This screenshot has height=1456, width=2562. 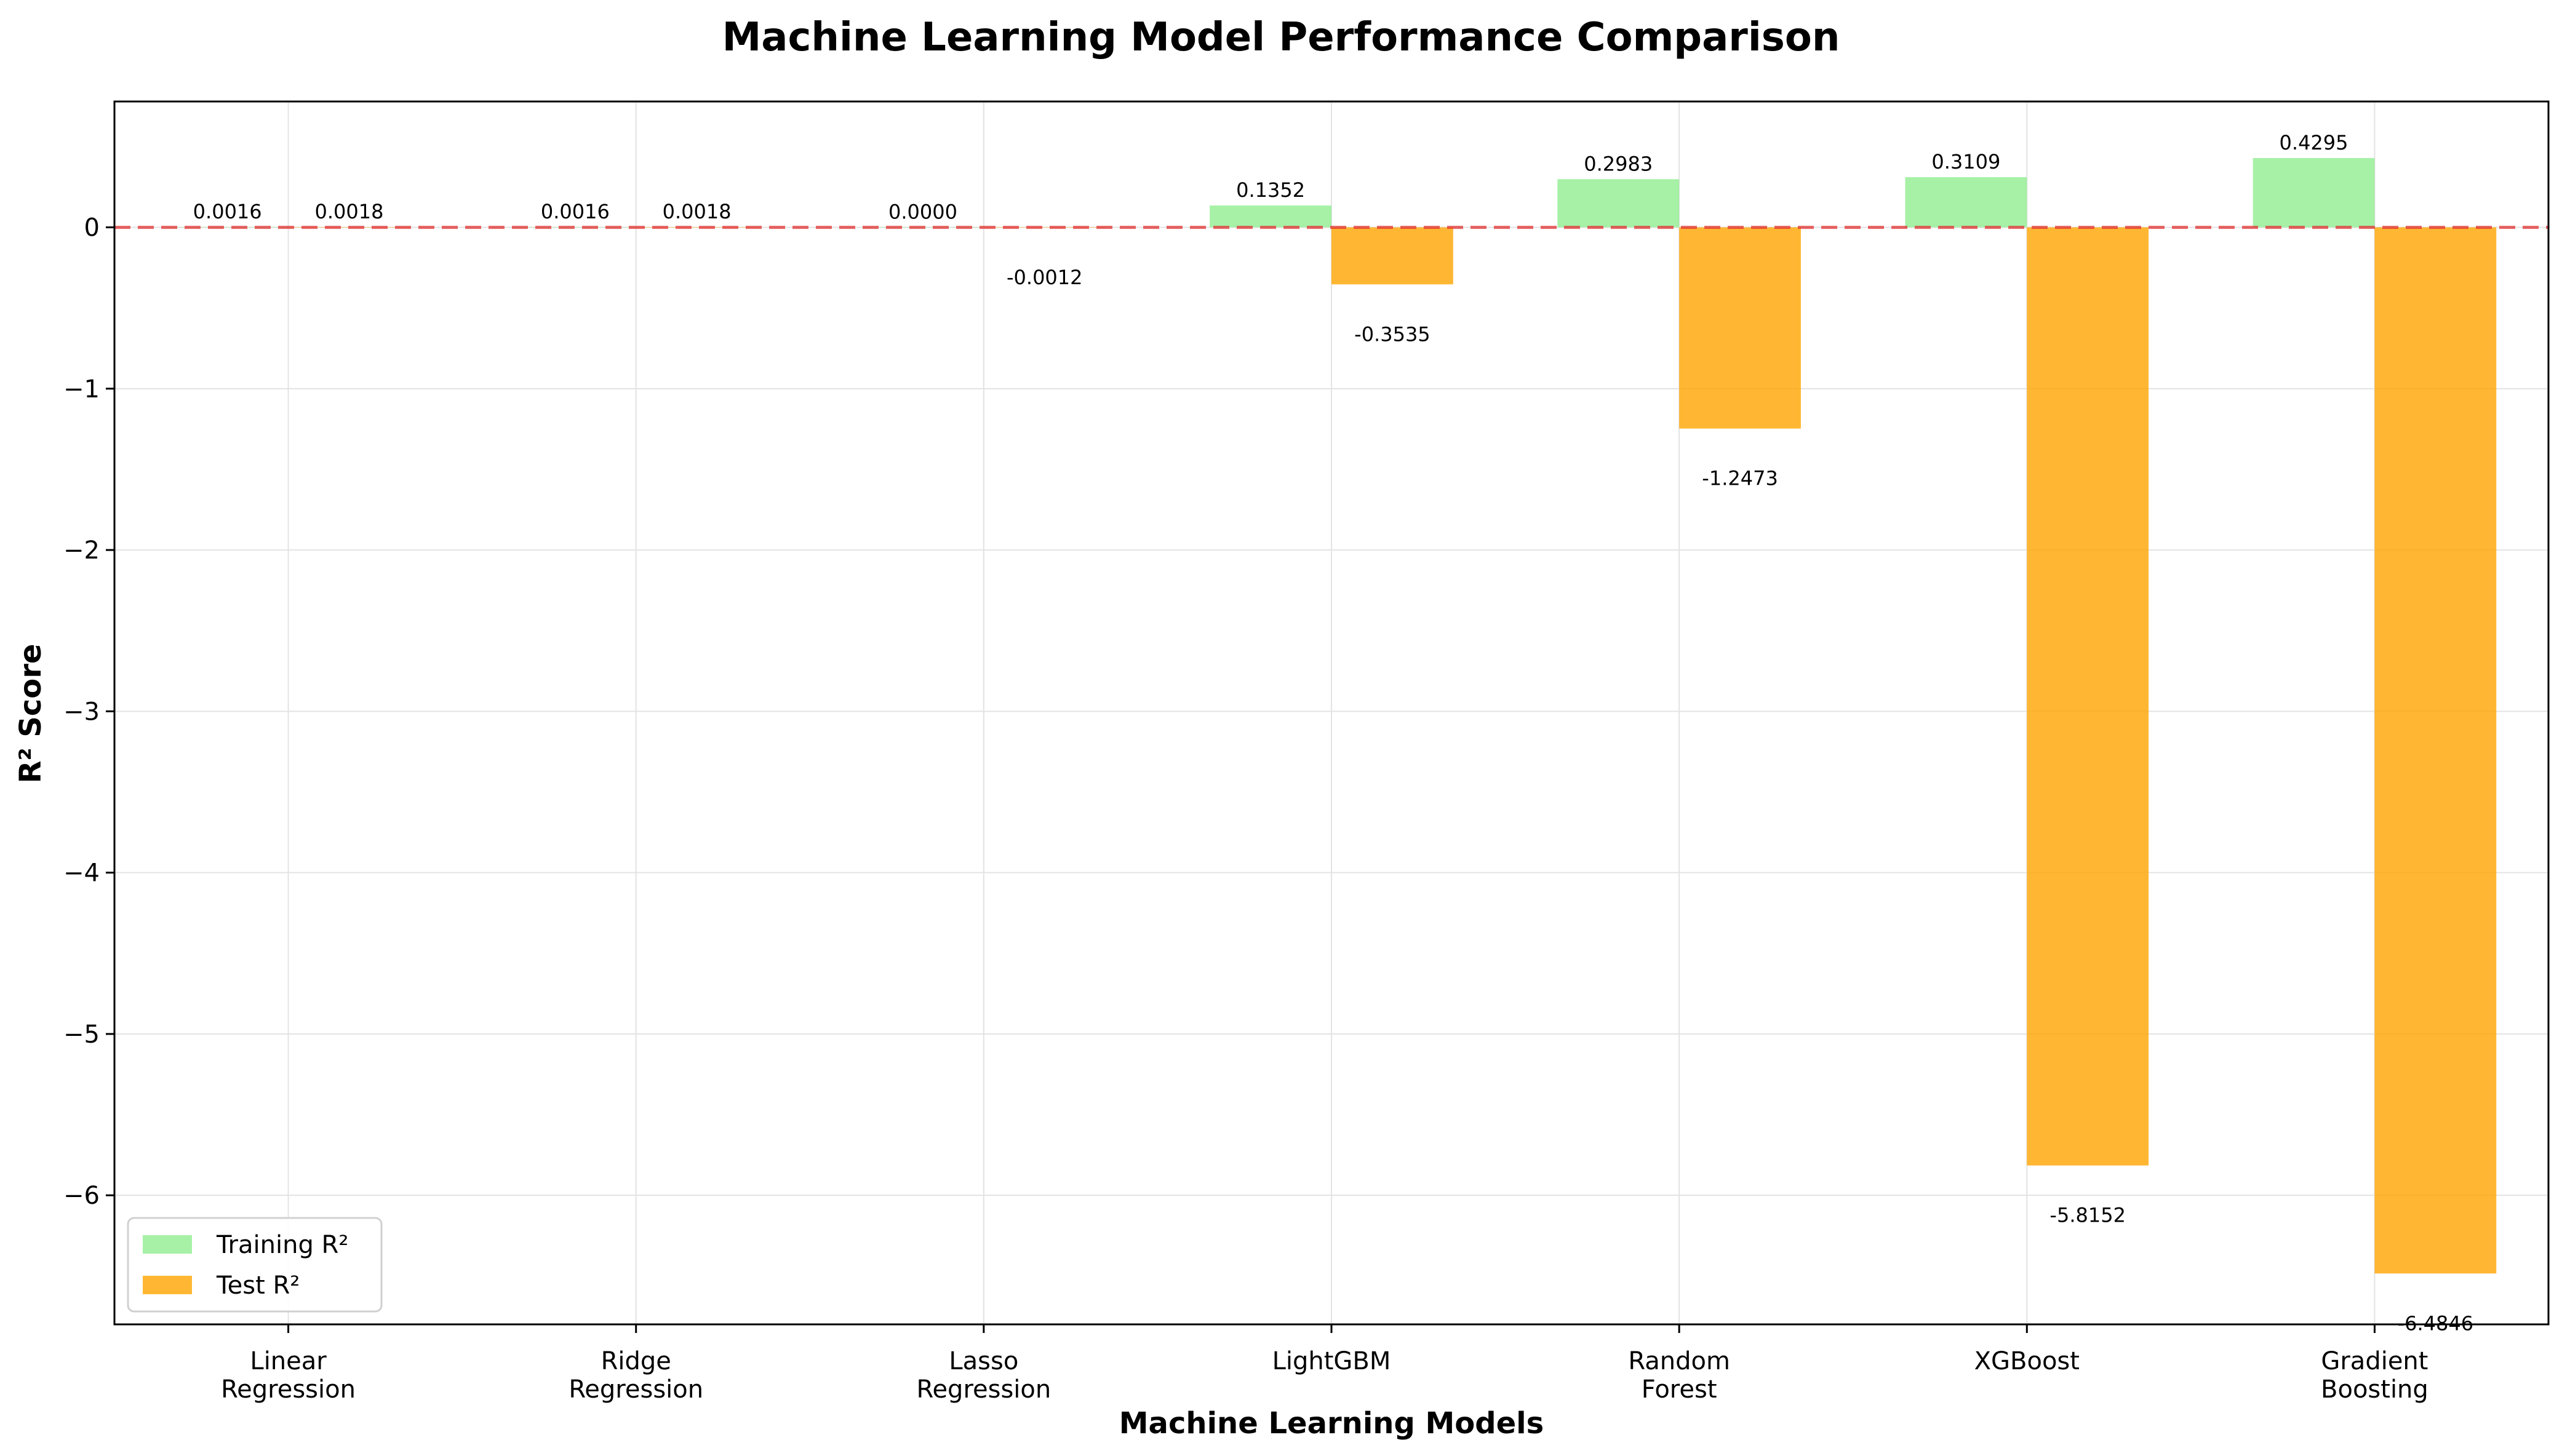 What do you see at coordinates (2436, 1323) in the screenshot?
I see `test-value-label-6: -6.4846` at bounding box center [2436, 1323].